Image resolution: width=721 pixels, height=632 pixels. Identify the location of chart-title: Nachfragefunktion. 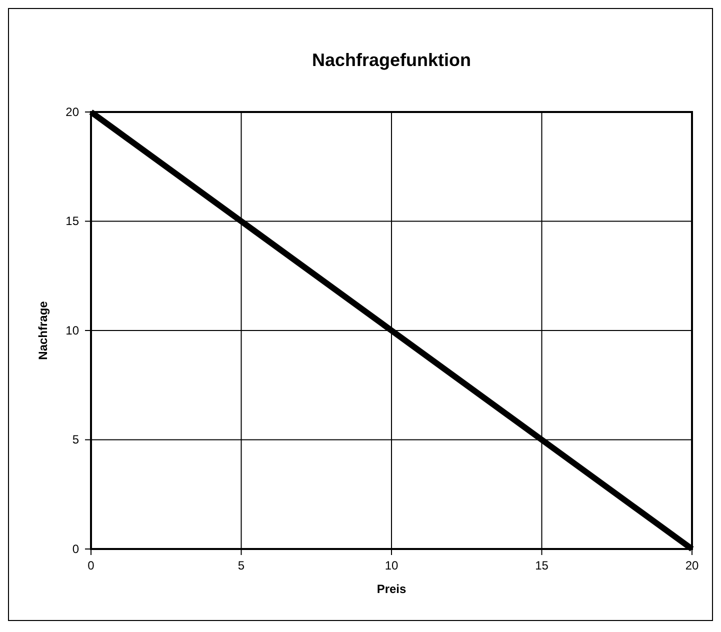
(392, 60).